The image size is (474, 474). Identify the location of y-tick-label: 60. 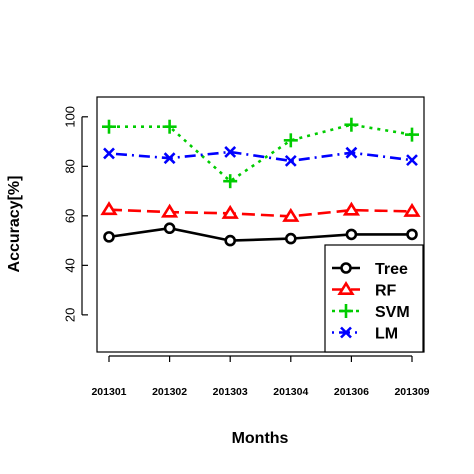
(70, 216).